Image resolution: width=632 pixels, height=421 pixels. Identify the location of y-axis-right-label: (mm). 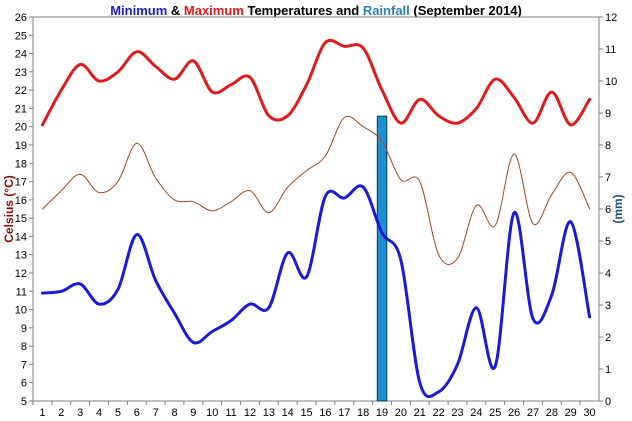
(618, 208).